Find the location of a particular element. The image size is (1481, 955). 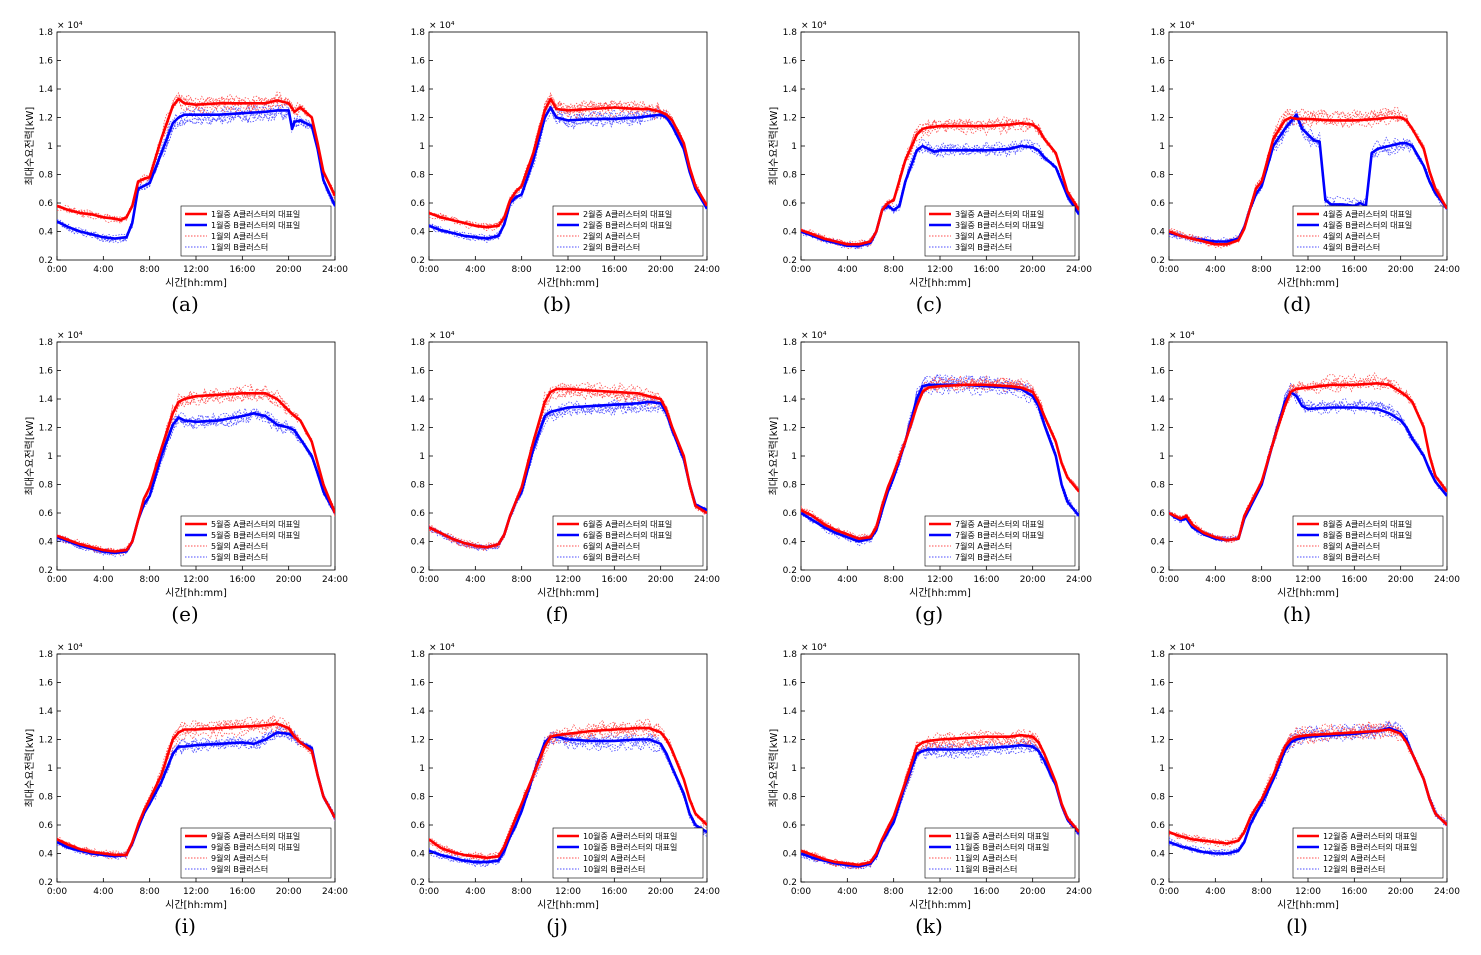

legend-label: 11월중 A클러스터의 대표일 is located at coordinates (1002, 836).